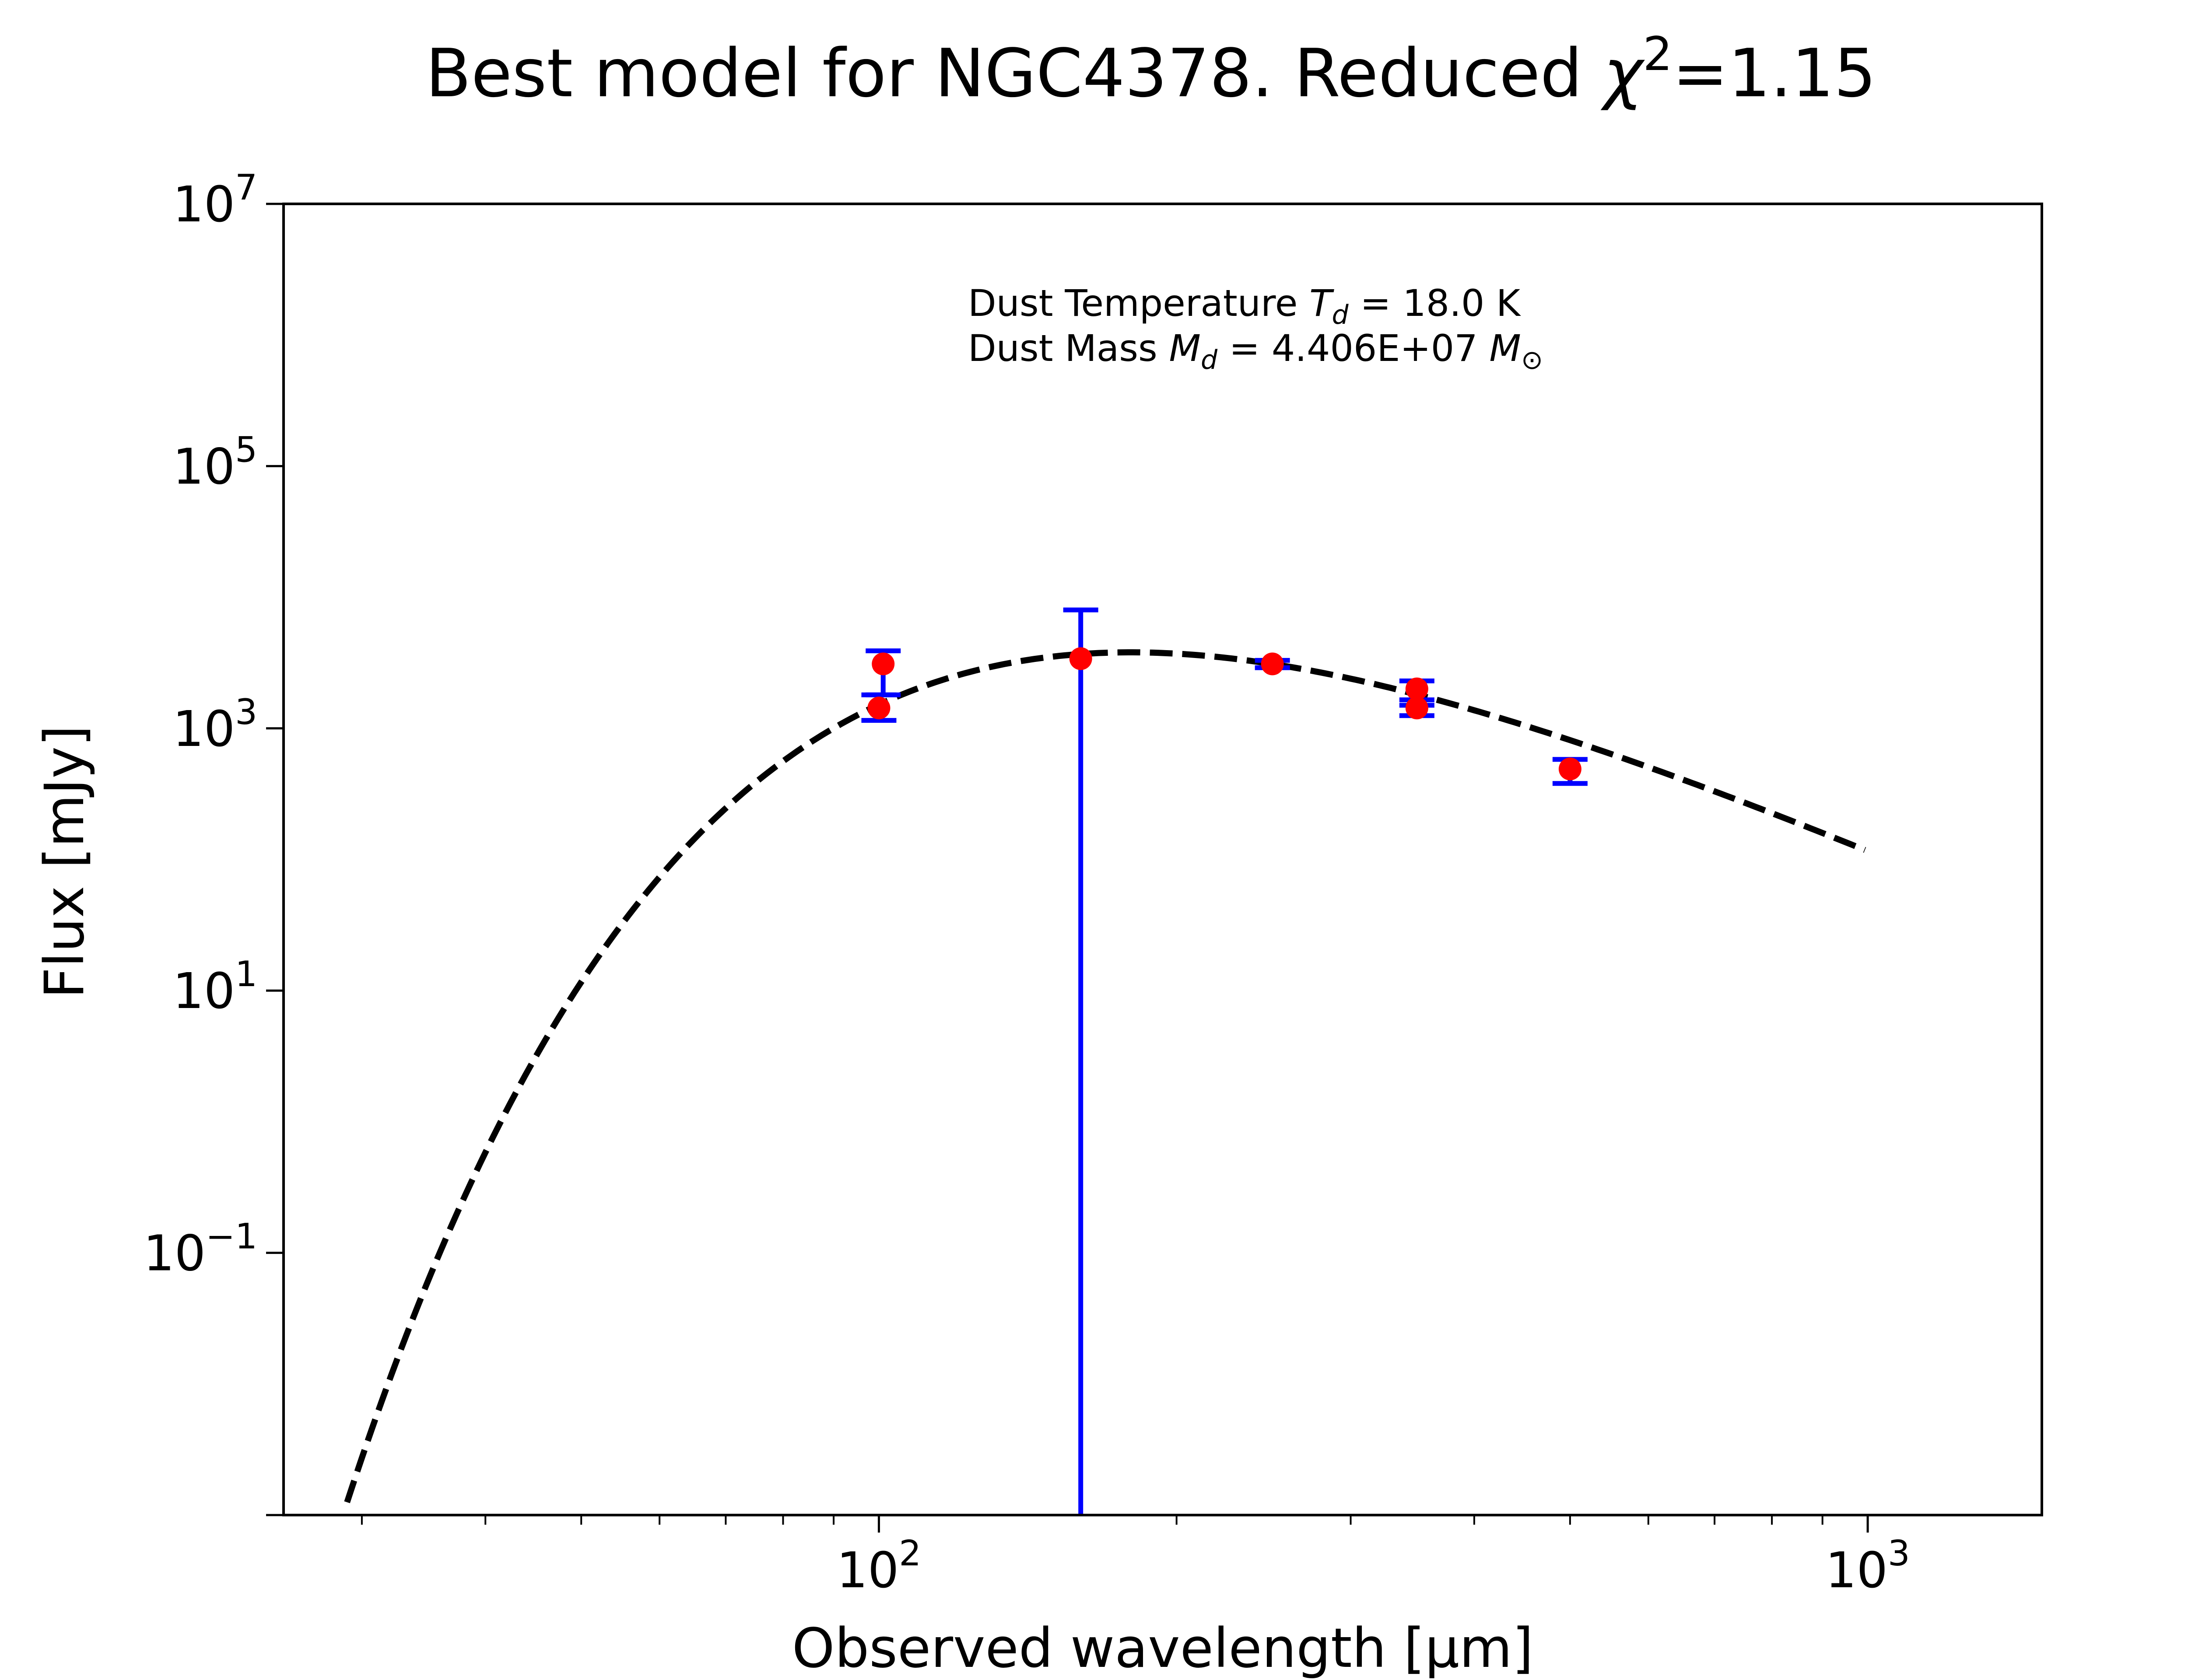  I want to click on y-tick-label: 10⁵, so click(215, 462).